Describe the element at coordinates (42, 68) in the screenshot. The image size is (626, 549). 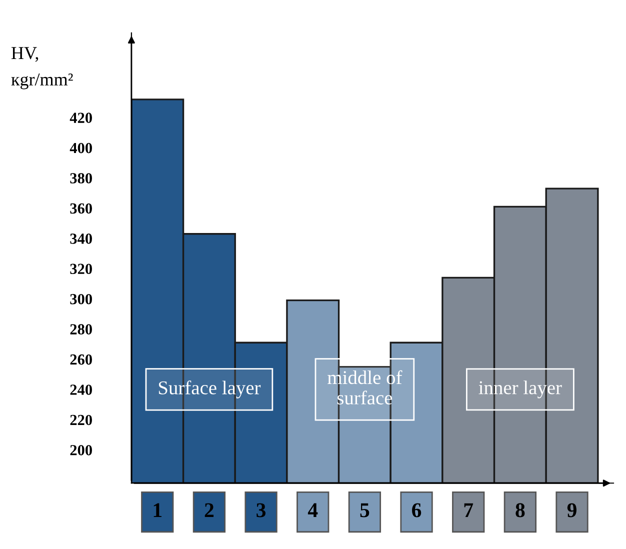
I see `y-axis-title: HV, кgr/mm²` at that location.